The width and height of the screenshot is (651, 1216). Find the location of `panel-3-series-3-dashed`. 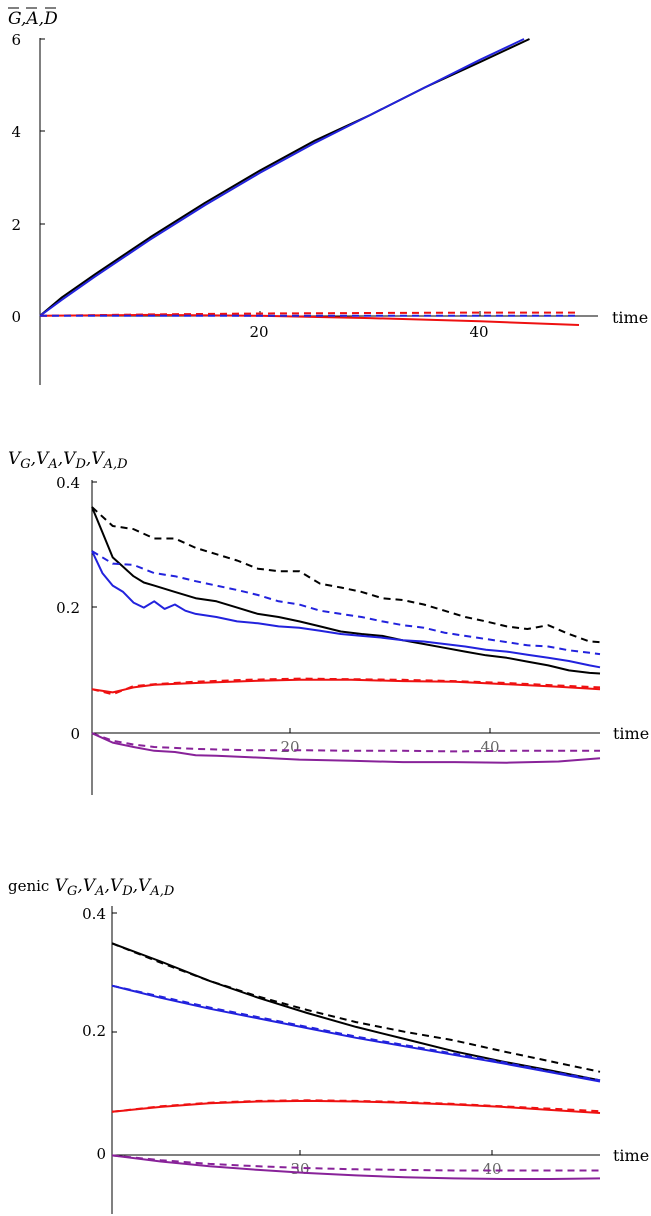

panel-3-series-3-dashed is located at coordinates (356, 1033).